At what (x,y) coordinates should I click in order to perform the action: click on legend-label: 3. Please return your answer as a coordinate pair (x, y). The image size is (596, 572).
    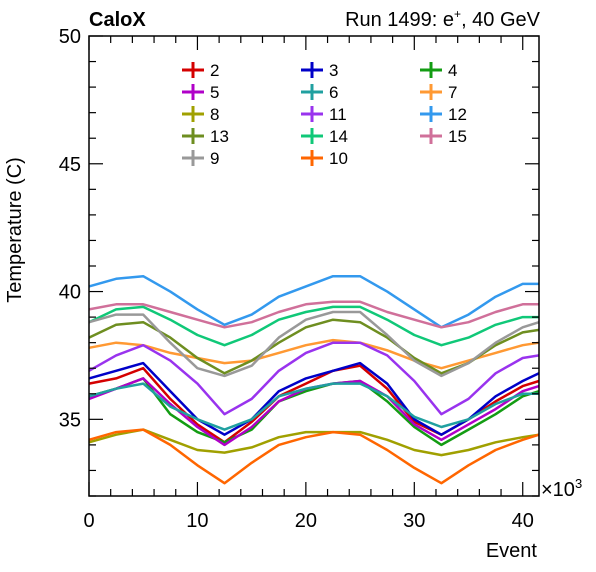
    Looking at the image, I should click on (333, 70).